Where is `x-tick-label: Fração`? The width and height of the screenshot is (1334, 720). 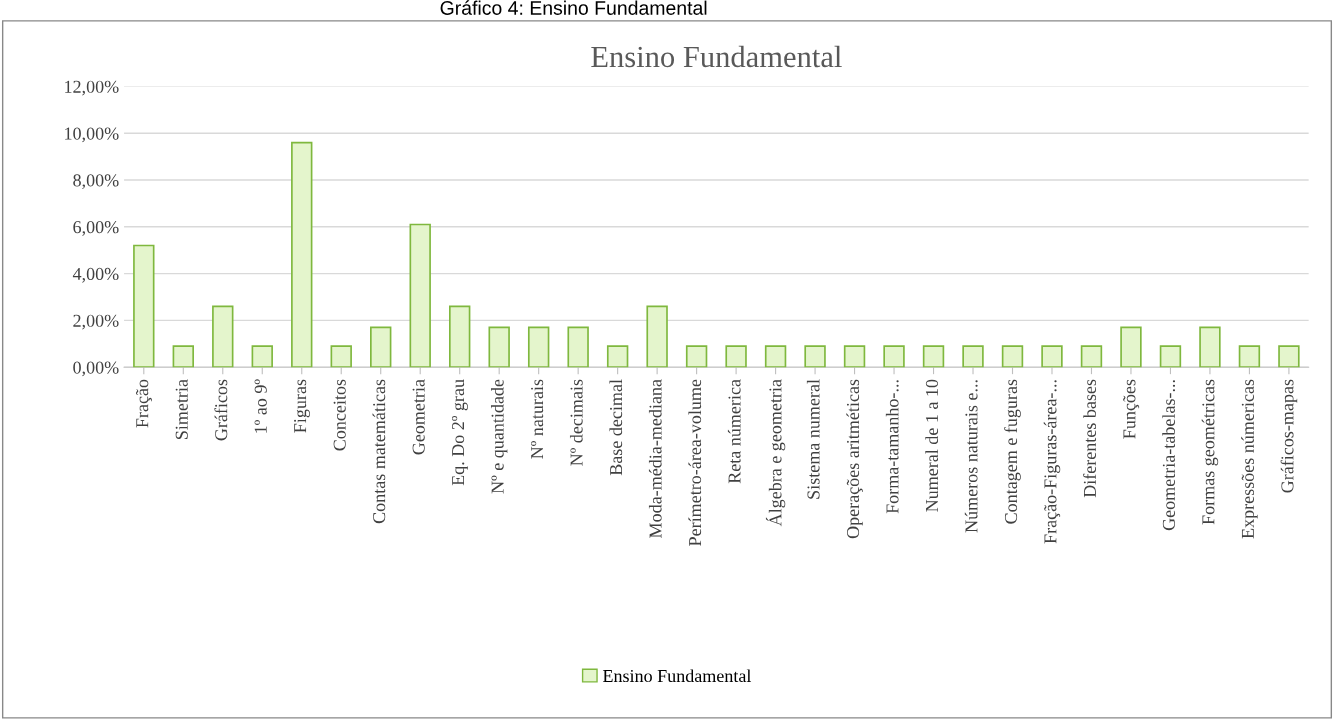
x-tick-label: Fração is located at coordinates (143, 403).